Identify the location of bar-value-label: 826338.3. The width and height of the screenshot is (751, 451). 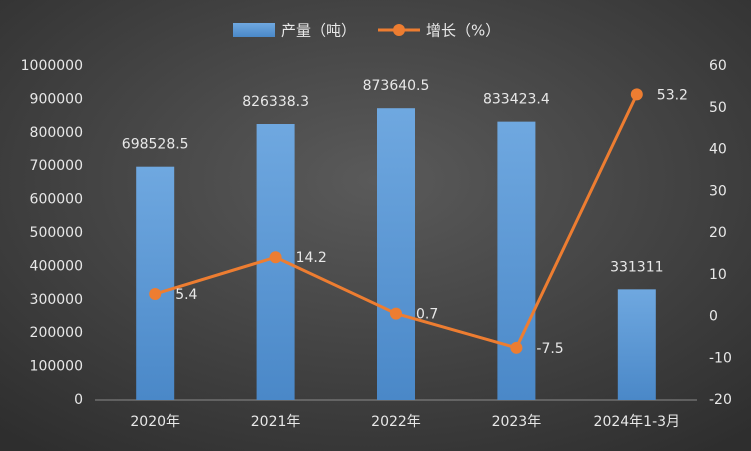
(275, 102).